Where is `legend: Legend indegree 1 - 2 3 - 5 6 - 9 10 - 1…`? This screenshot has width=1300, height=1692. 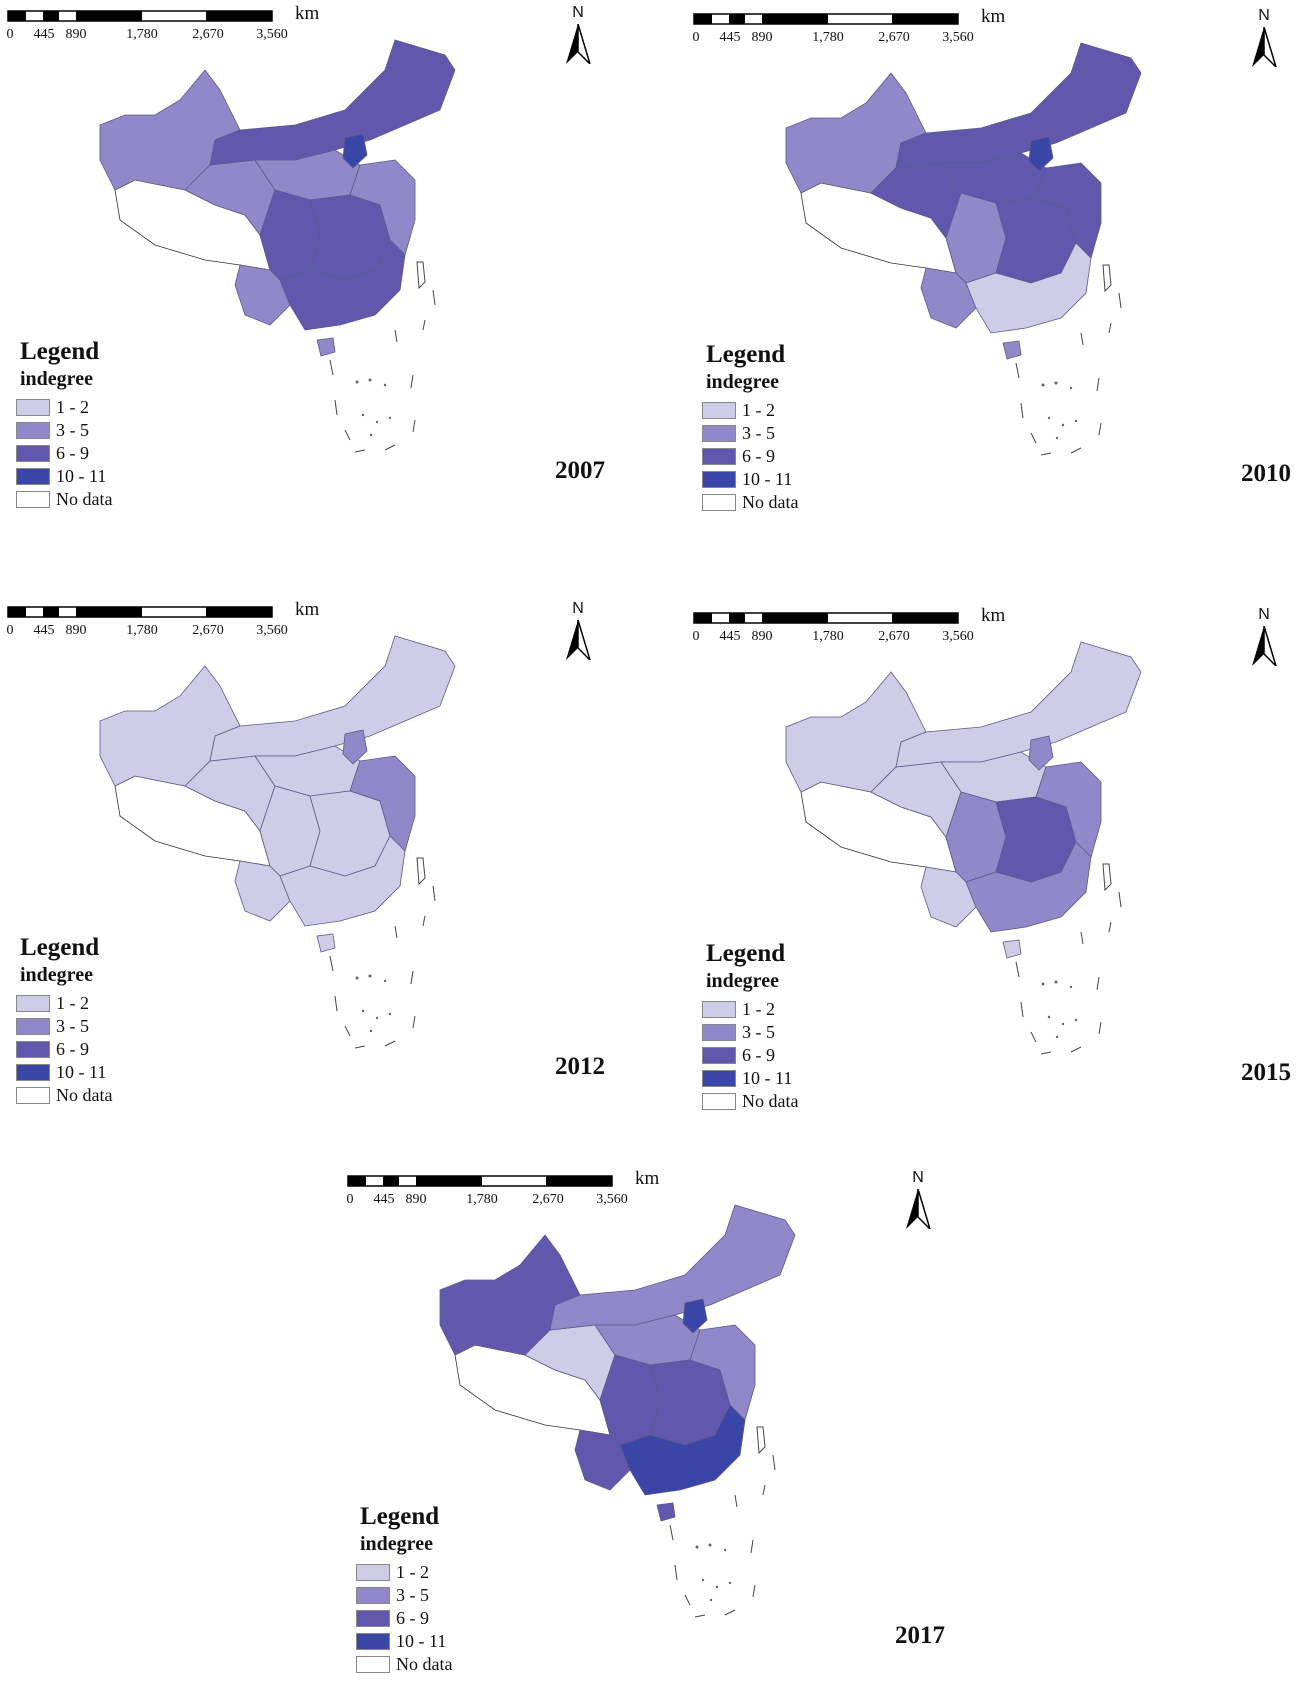
legend: Legend indegree 1 - 2 3 - 5 6 - 9 10 - 1… is located at coordinates (91, 1020).